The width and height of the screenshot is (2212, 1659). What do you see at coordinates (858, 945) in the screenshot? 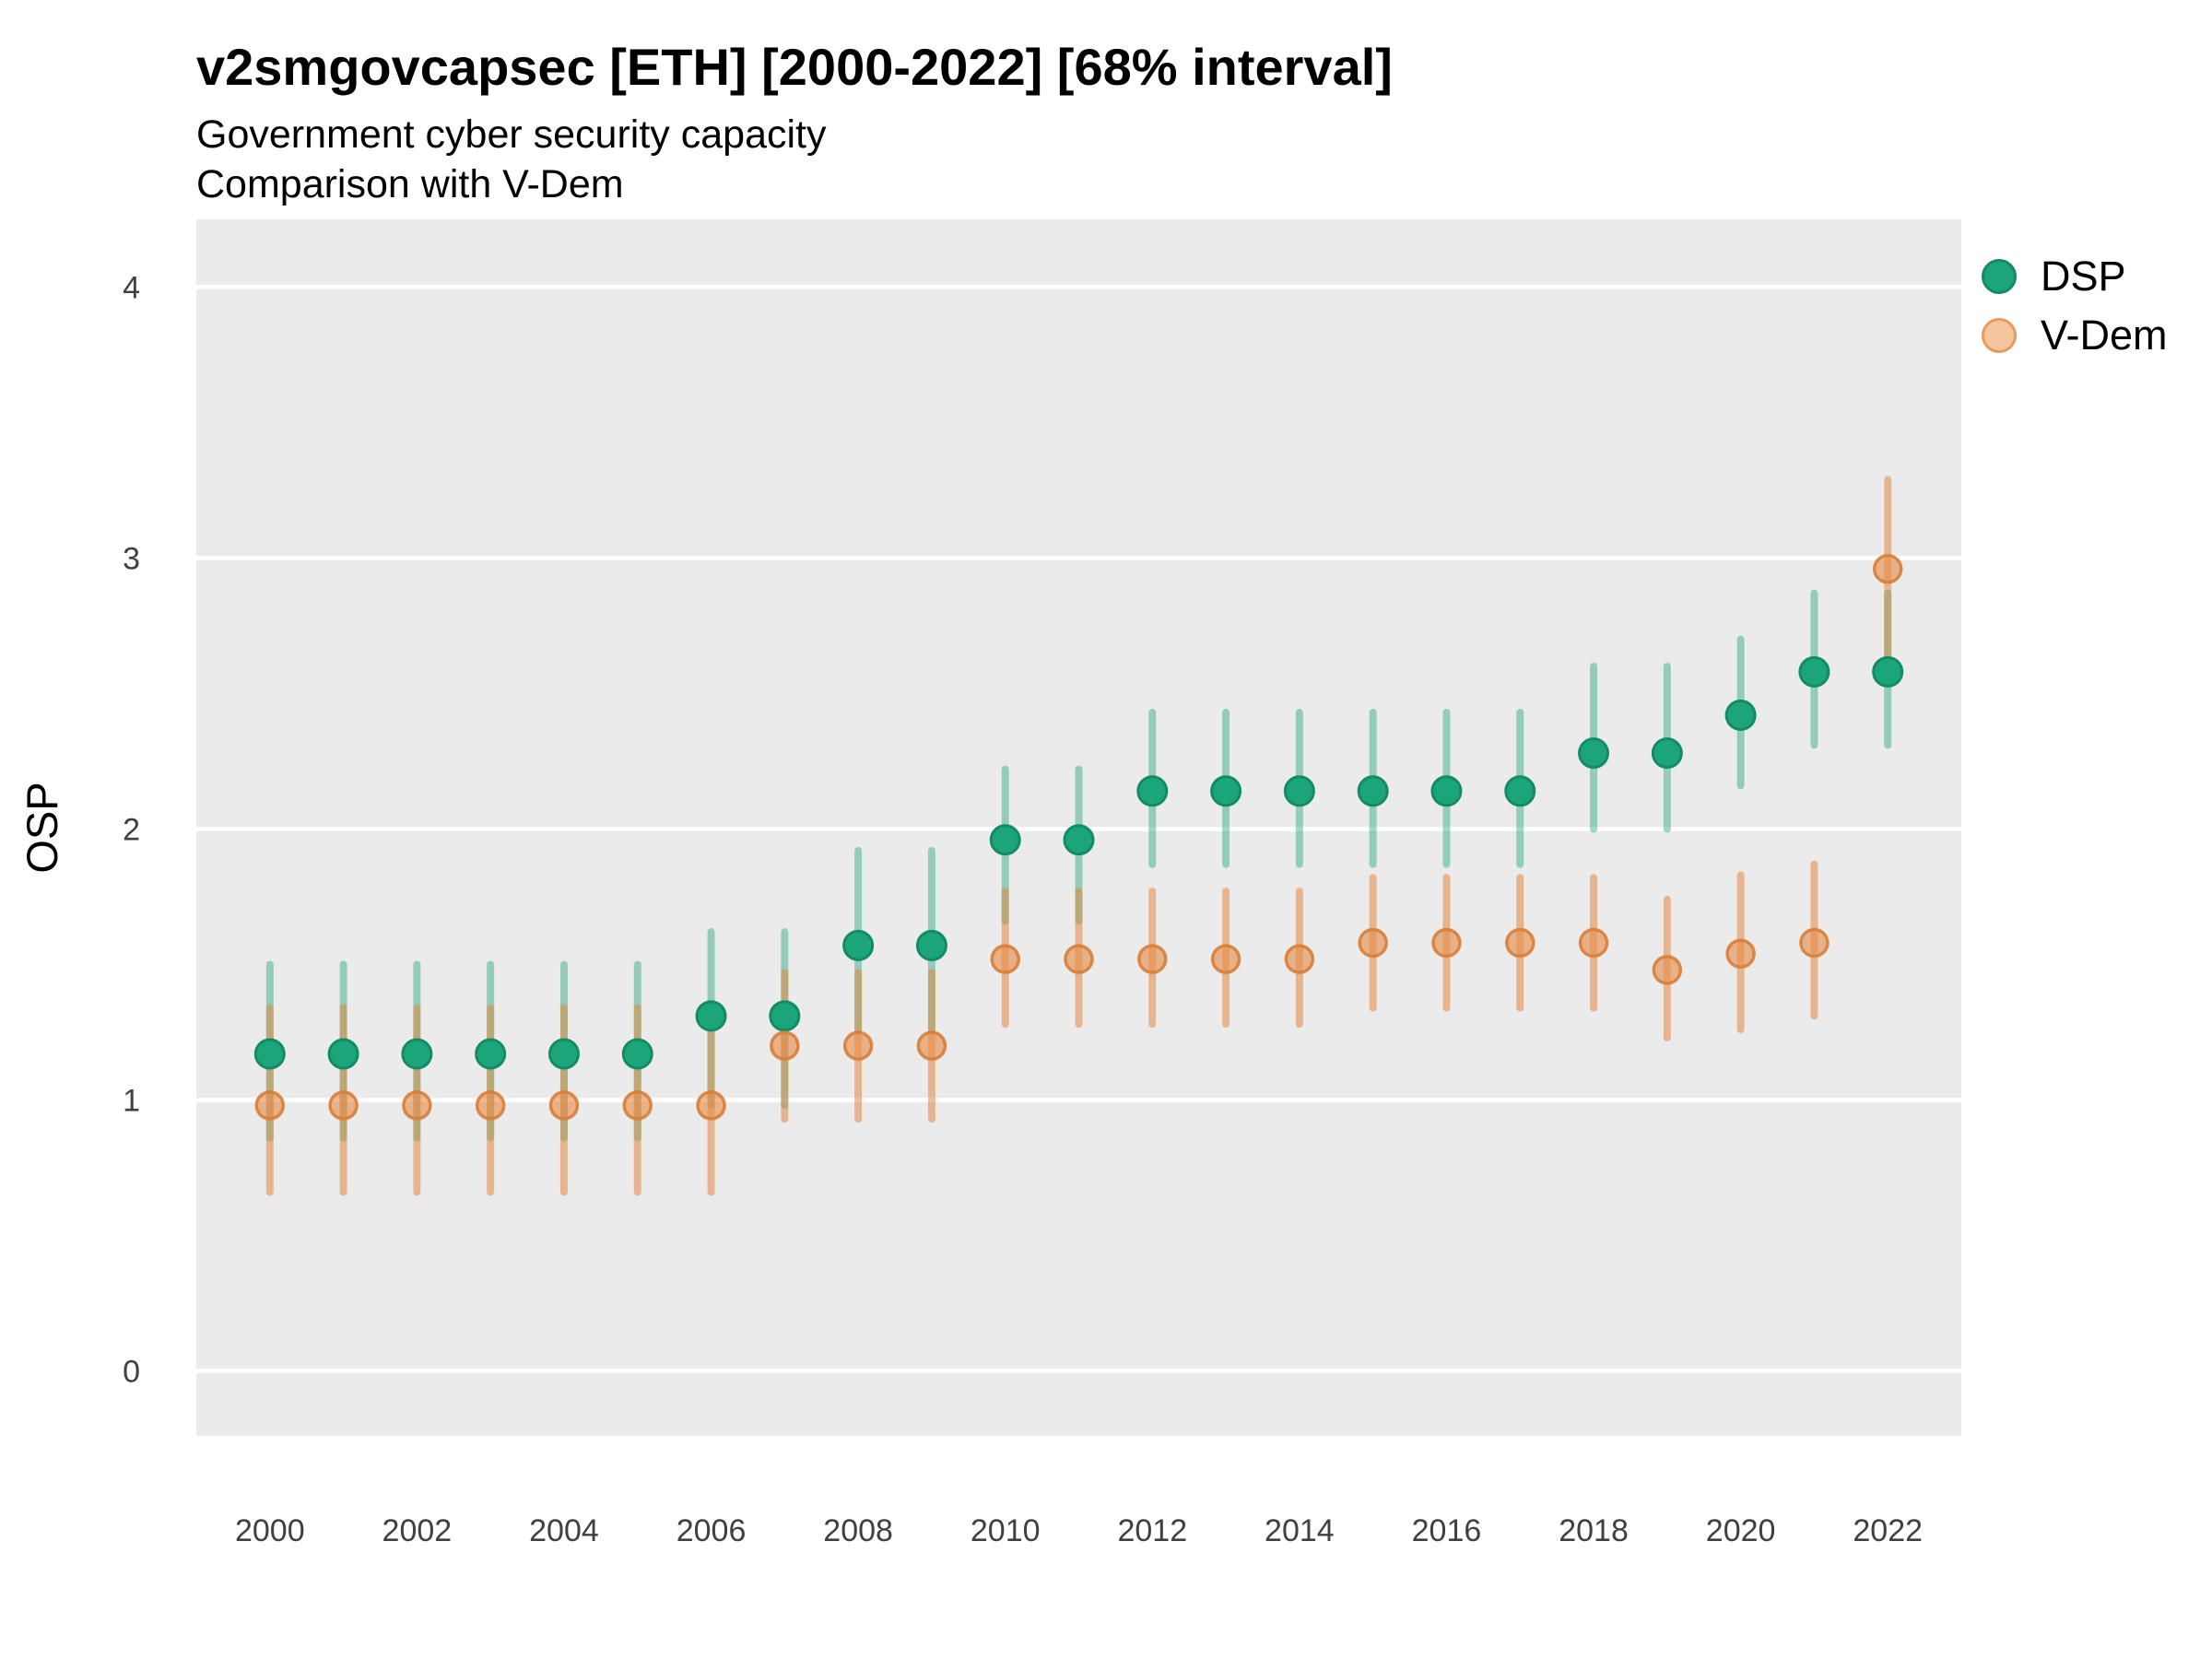
I see `dsp-point-2008` at bounding box center [858, 945].